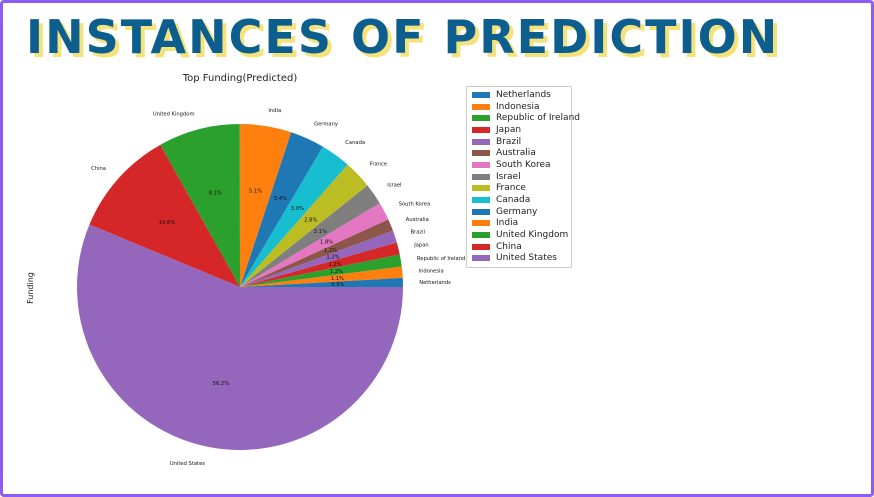 The width and height of the screenshot is (874, 497). Describe the element at coordinates (326, 125) in the screenshot. I see `pie-category-label: Germany` at that location.